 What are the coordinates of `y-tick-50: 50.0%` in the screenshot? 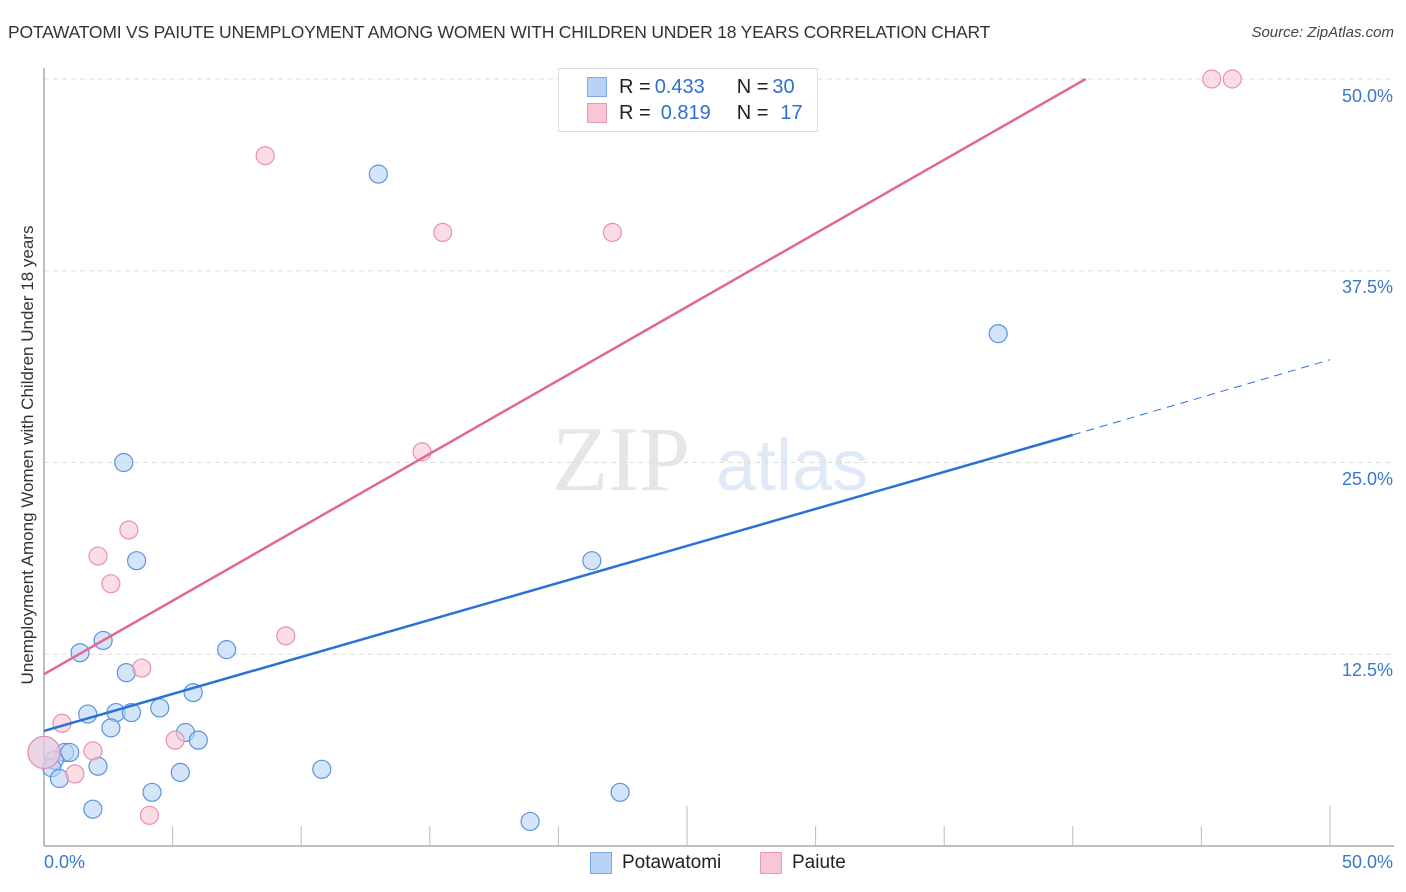 It's located at (1367, 96).